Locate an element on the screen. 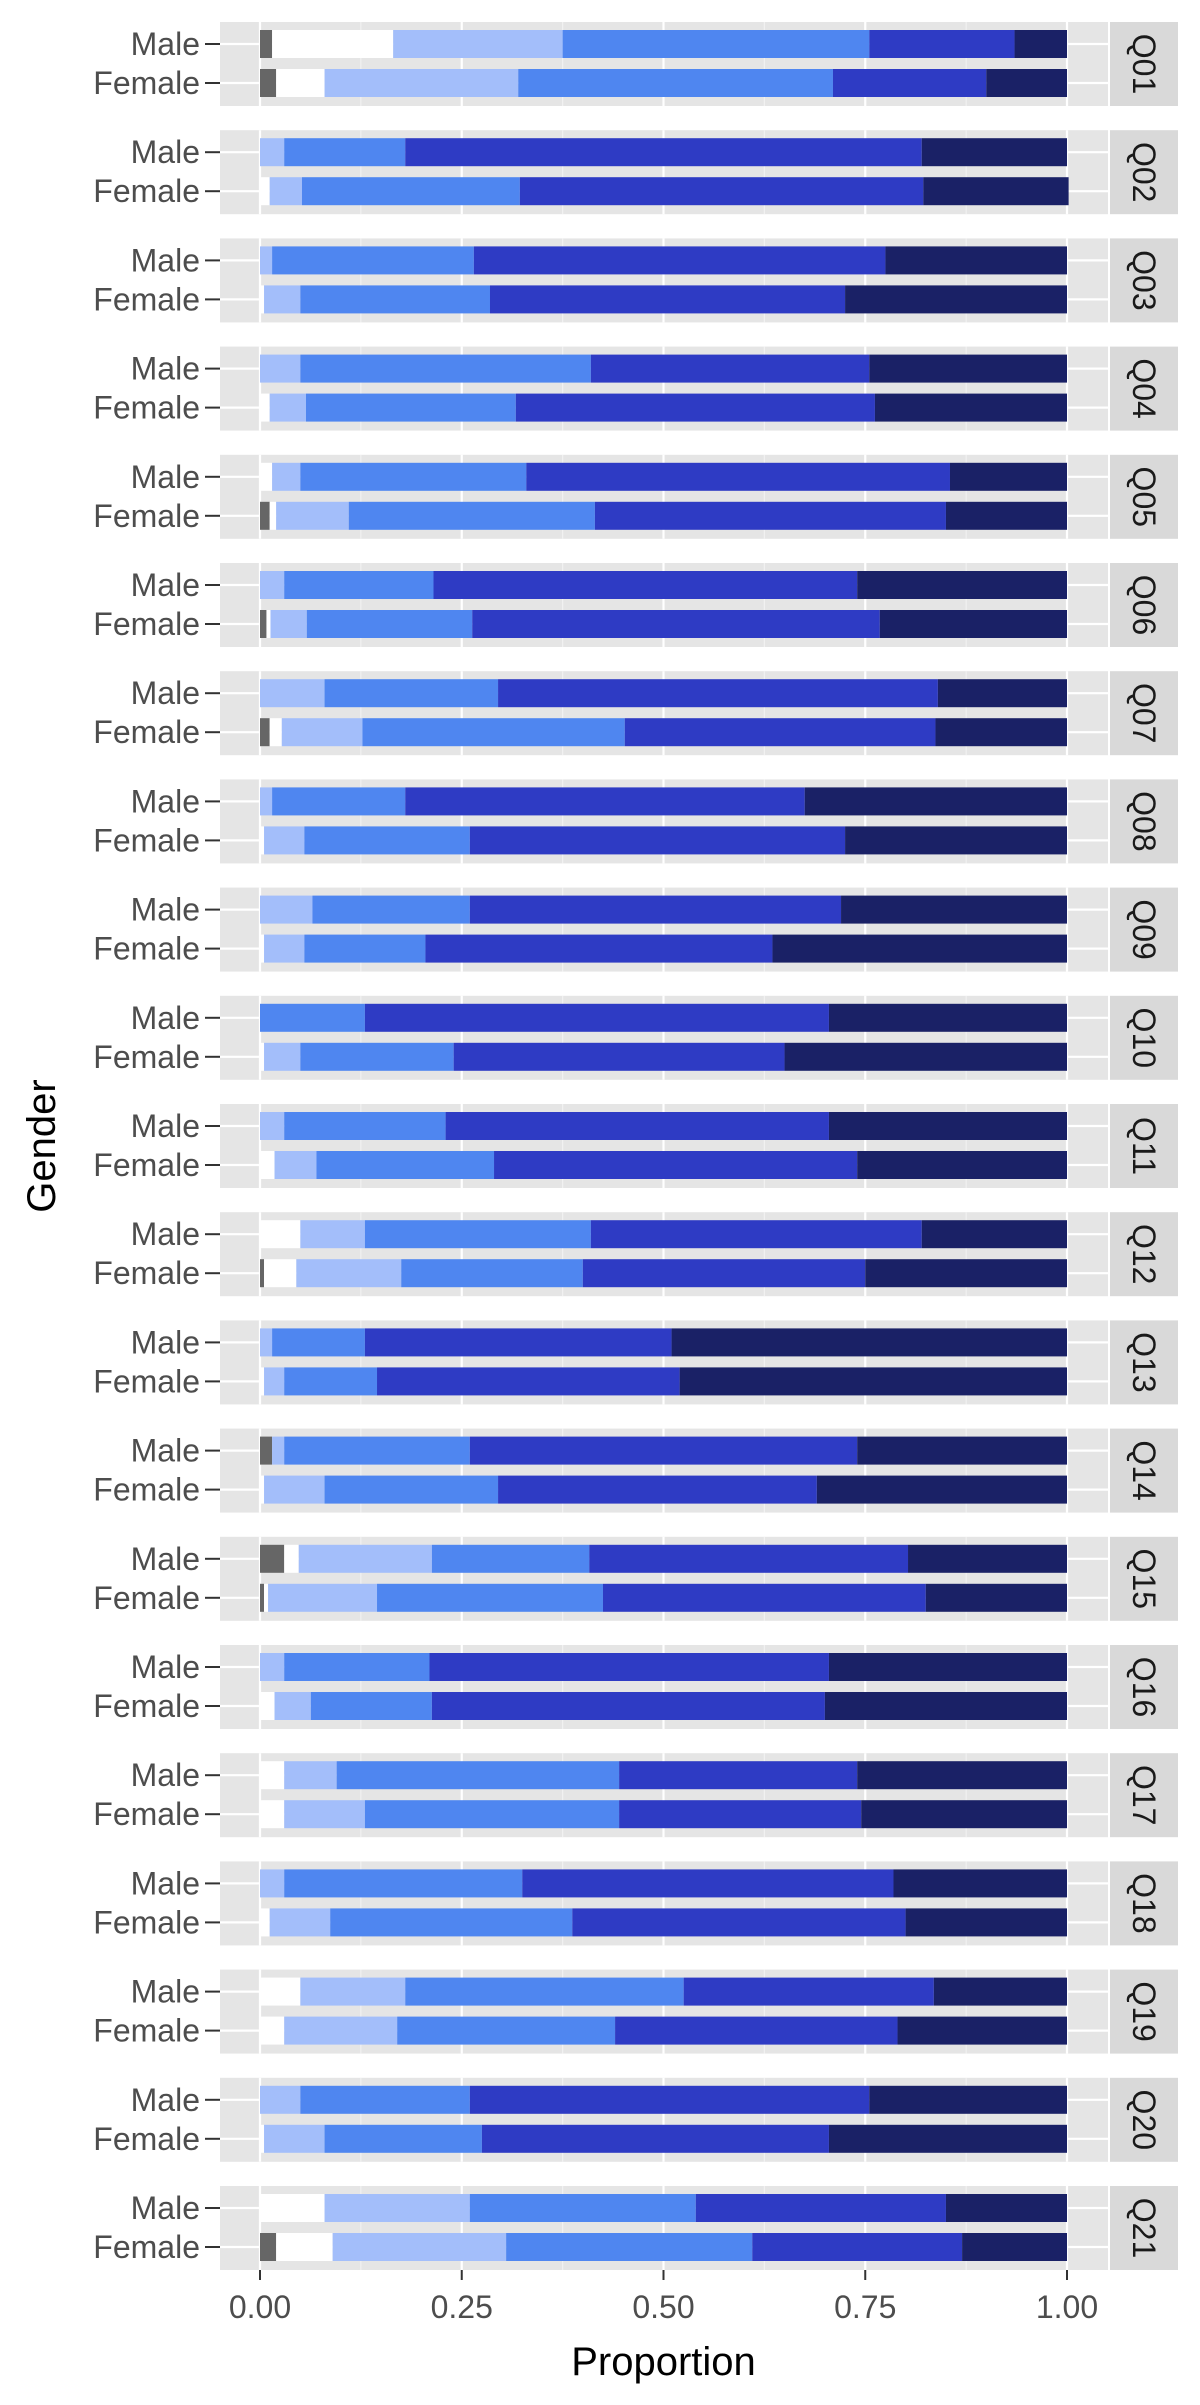 This screenshot has height=2405, width=1200. y-axis-title: Gender is located at coordinates (42, 1145).